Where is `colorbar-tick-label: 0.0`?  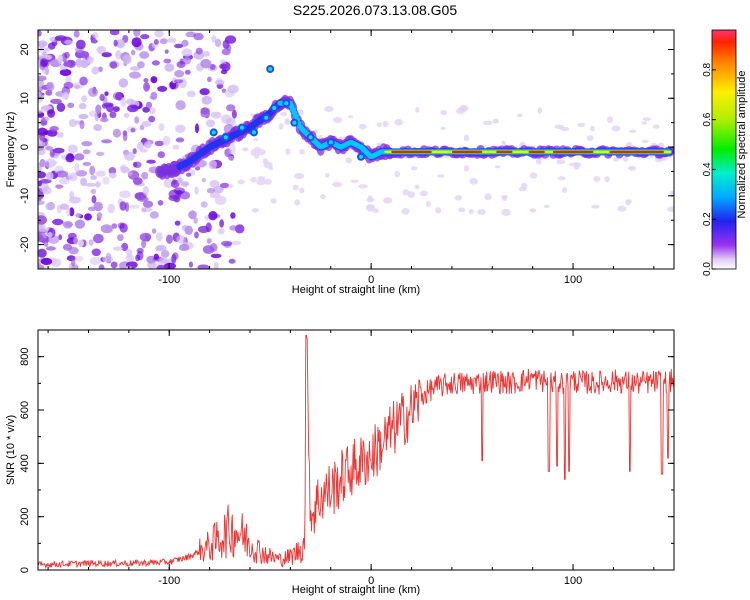 colorbar-tick-label: 0.0 is located at coordinates (707, 269).